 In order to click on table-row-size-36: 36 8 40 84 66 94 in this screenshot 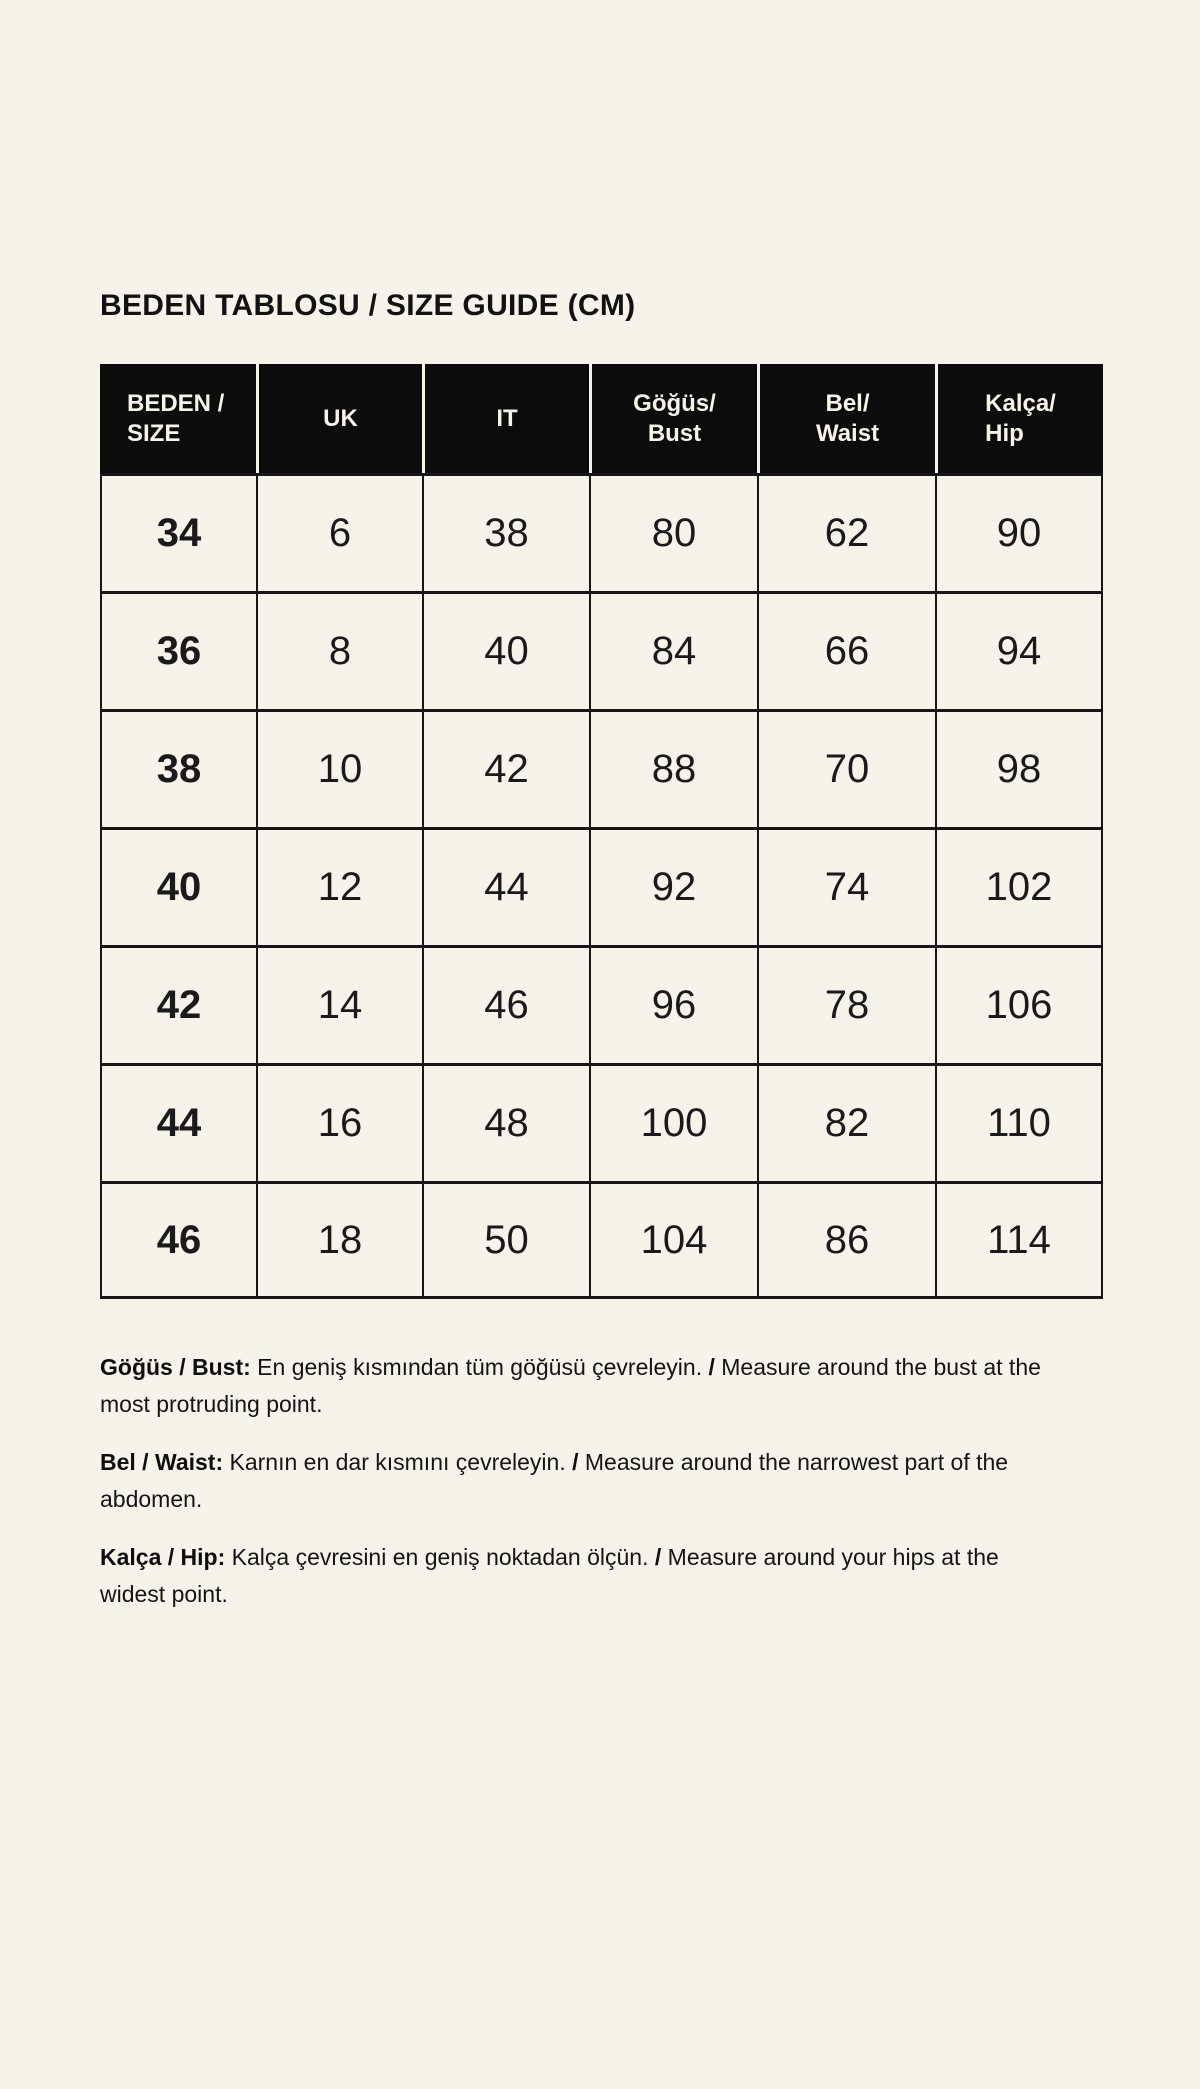, I will do `click(601, 650)`.